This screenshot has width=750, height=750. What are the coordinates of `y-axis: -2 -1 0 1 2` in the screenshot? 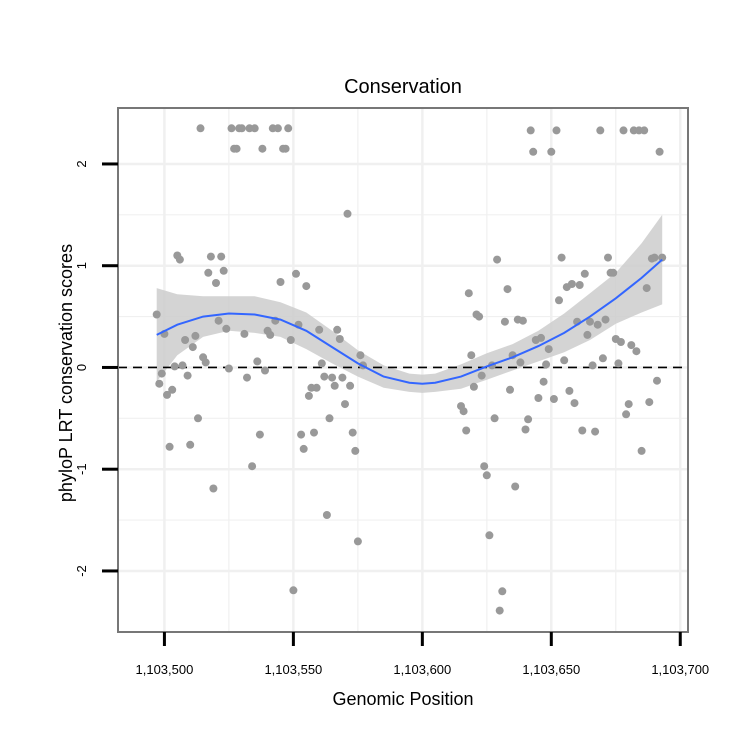 It's located at (96, 368).